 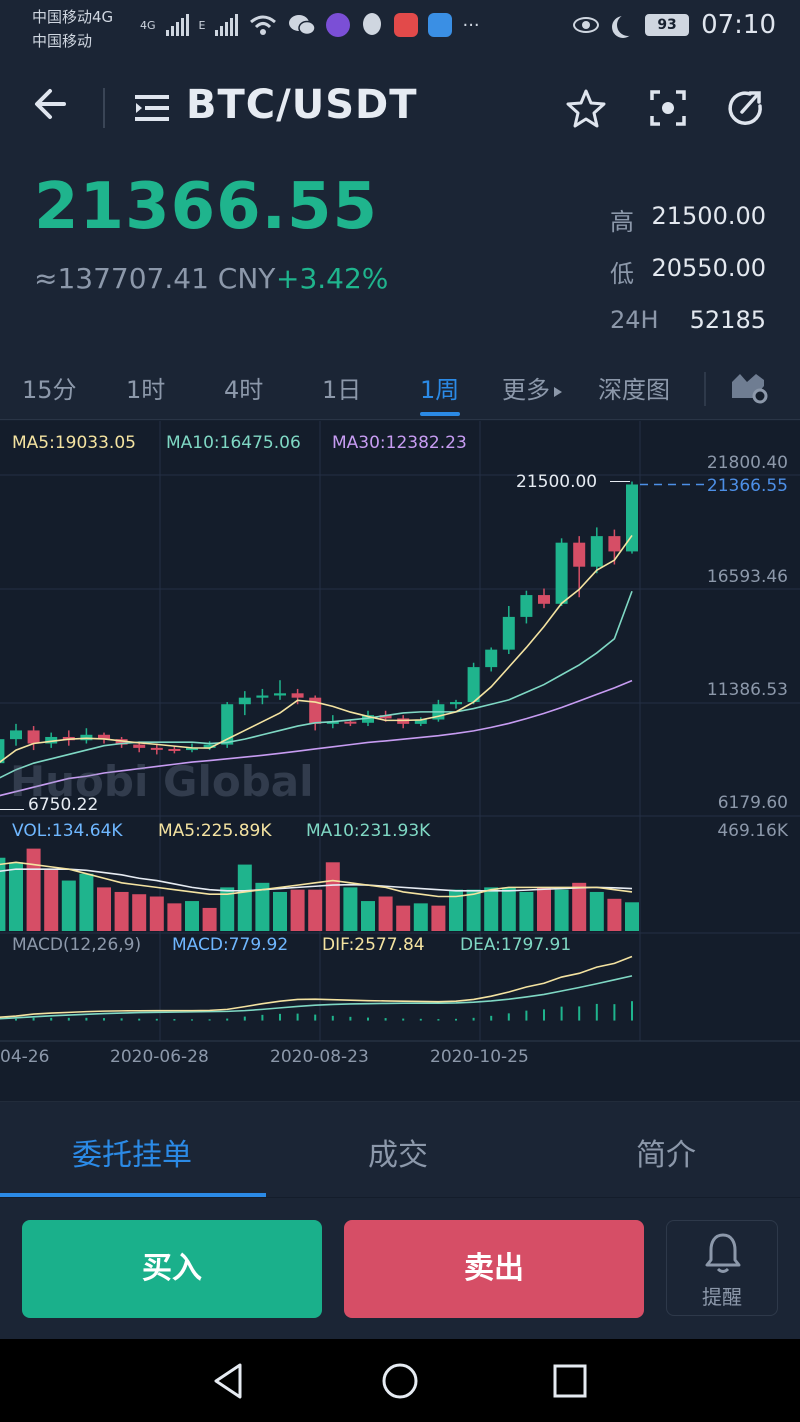 What do you see at coordinates (747, 690) in the screenshot?
I see `price-axis-3: 11386.53` at bounding box center [747, 690].